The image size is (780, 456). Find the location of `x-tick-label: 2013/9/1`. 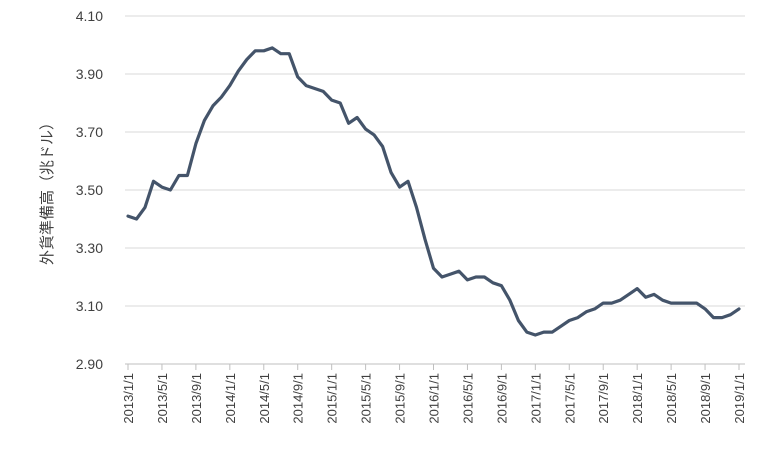

x-tick-label: 2013/9/1 is located at coordinates (196, 398).